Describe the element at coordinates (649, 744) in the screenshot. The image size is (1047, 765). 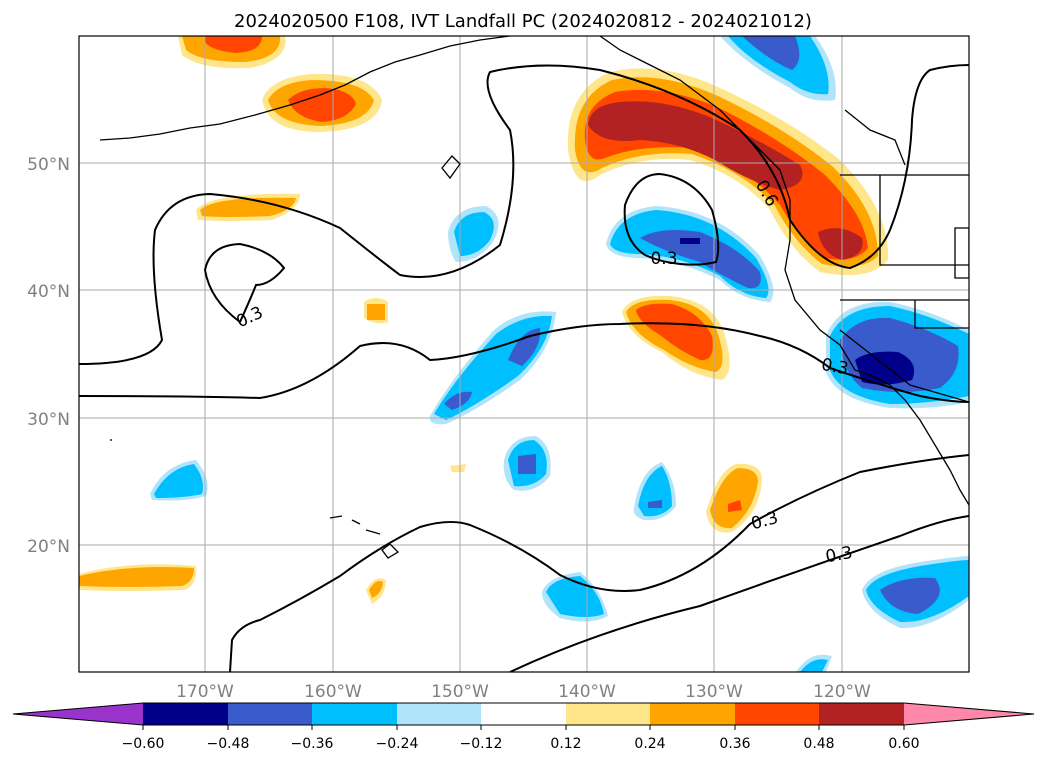
I see `colorbar-label-6: 0.24` at that location.